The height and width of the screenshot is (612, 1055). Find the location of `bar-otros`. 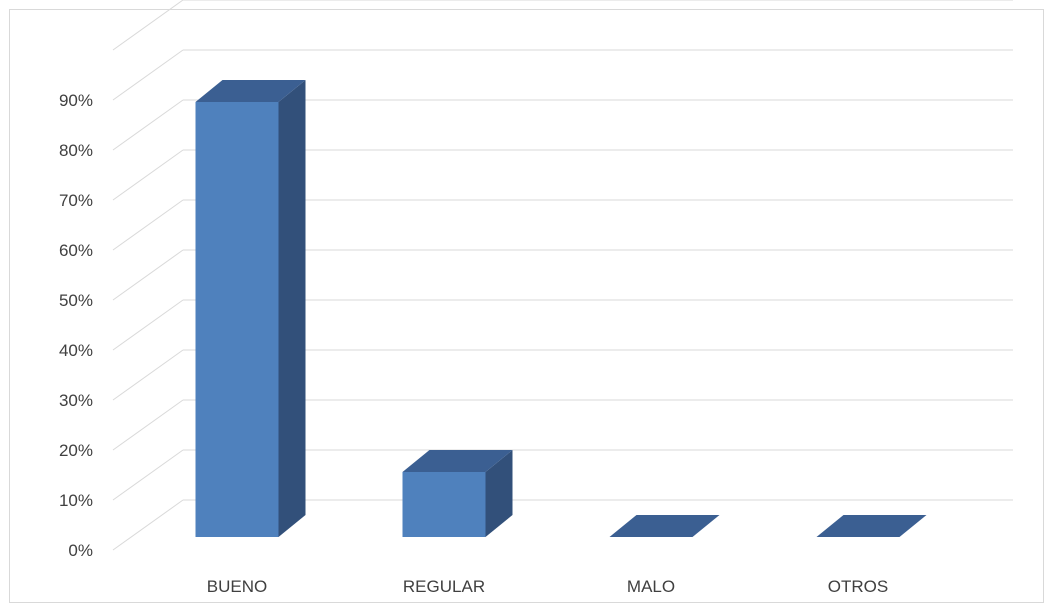

bar-otros is located at coordinates (871, 526).